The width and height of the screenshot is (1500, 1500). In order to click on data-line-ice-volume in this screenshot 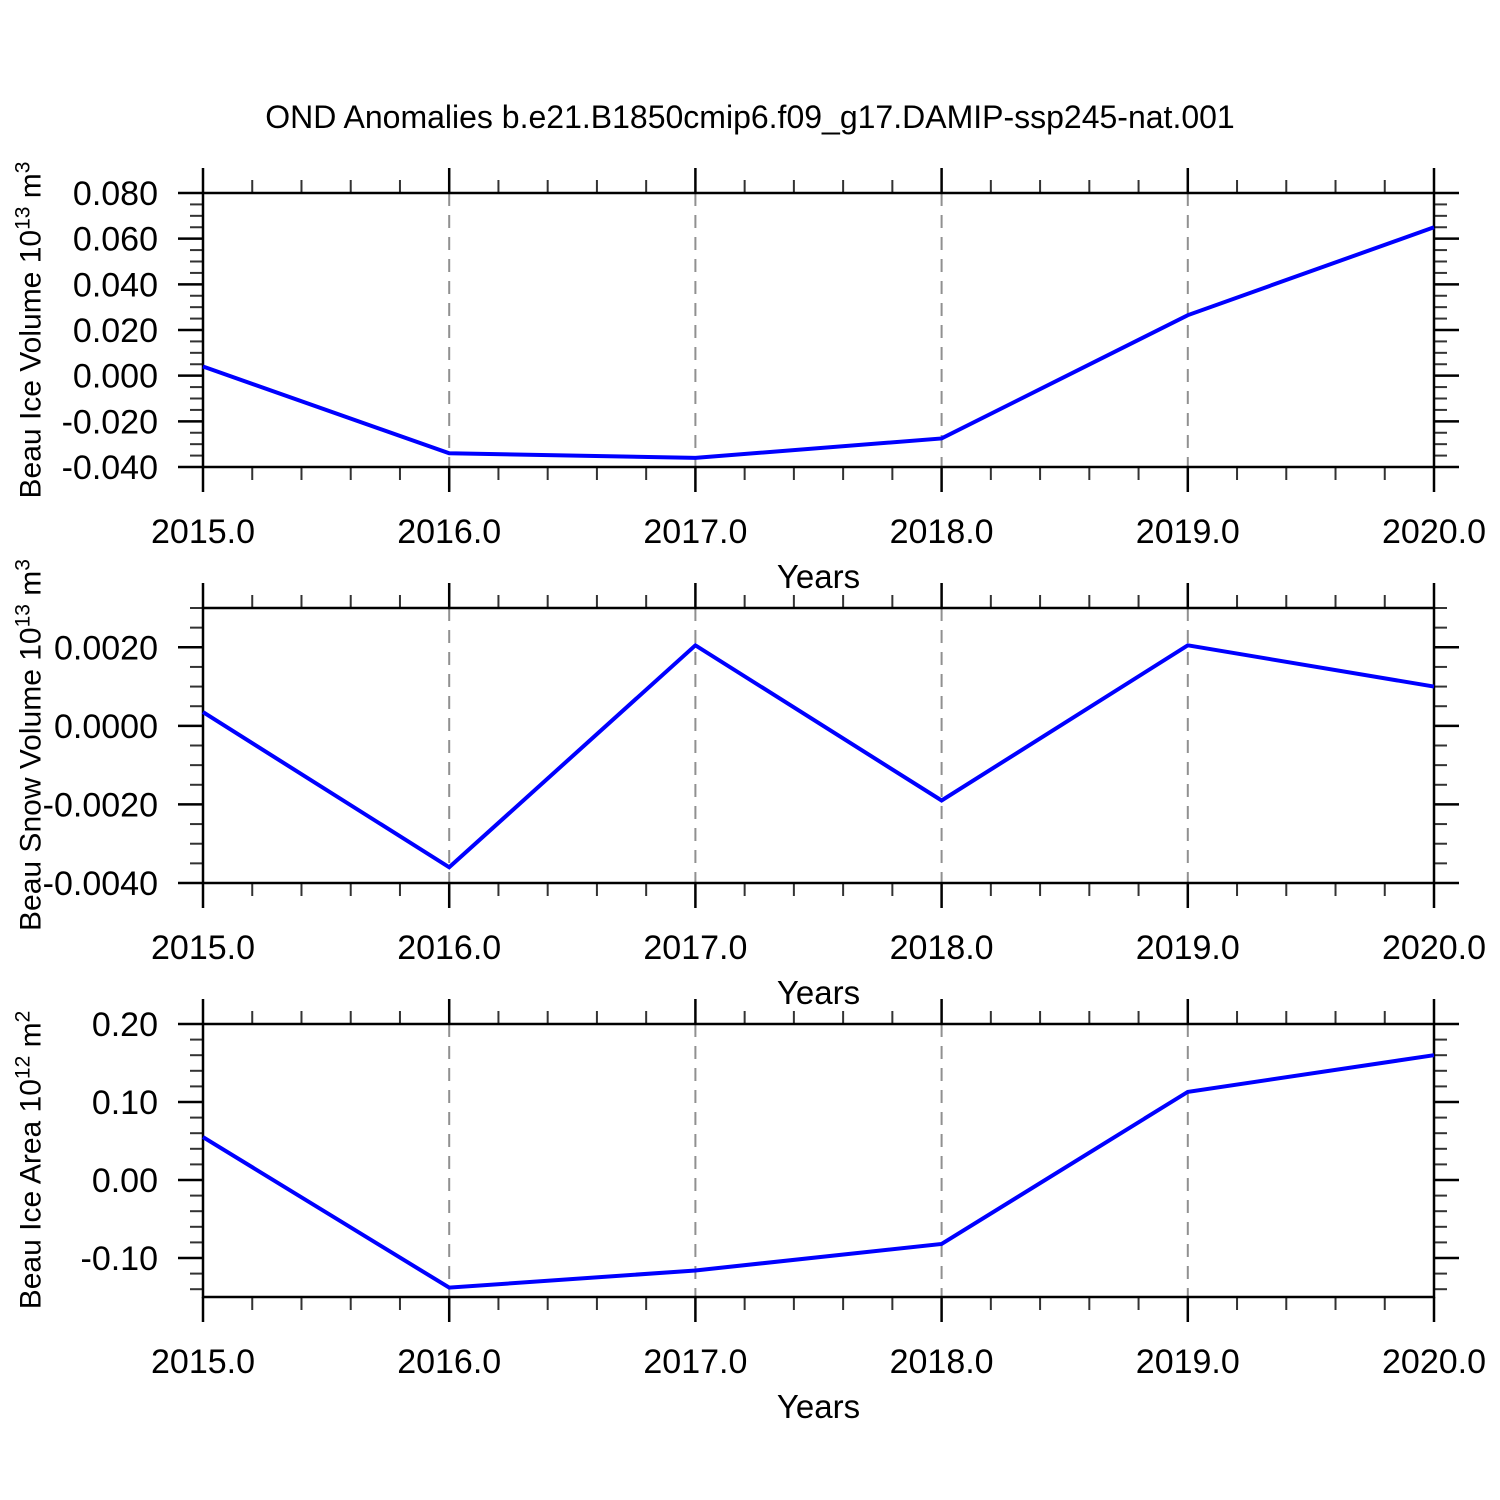, I will do `click(818, 342)`.